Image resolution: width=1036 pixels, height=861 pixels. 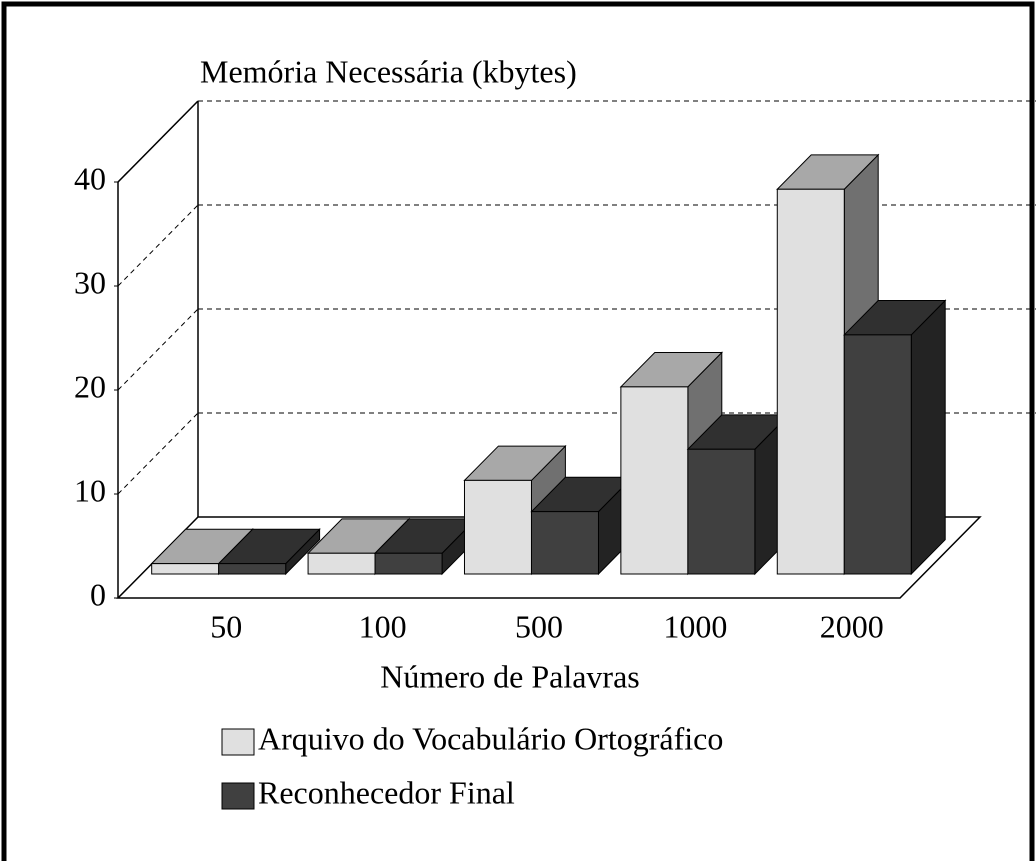 What do you see at coordinates (695, 626) in the screenshot?
I see `x-tick-label: 1000` at bounding box center [695, 626].